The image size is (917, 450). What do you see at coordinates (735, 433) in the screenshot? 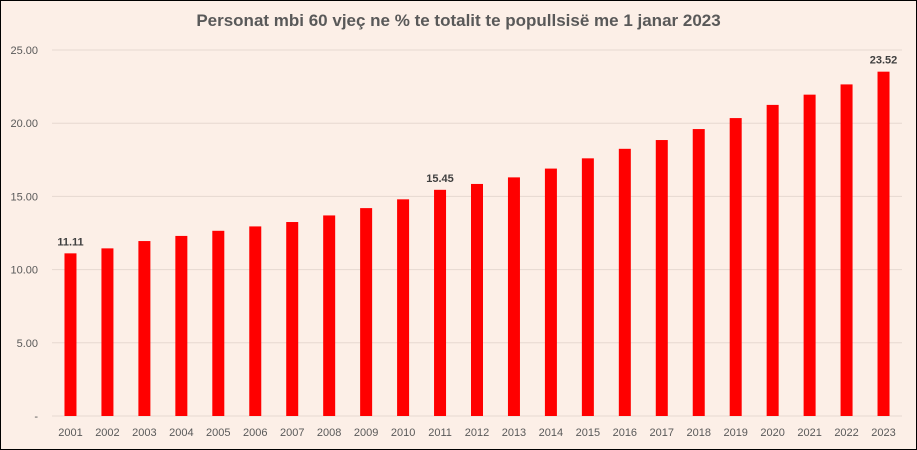
I see `x-tick-label: 2019` at bounding box center [735, 433].